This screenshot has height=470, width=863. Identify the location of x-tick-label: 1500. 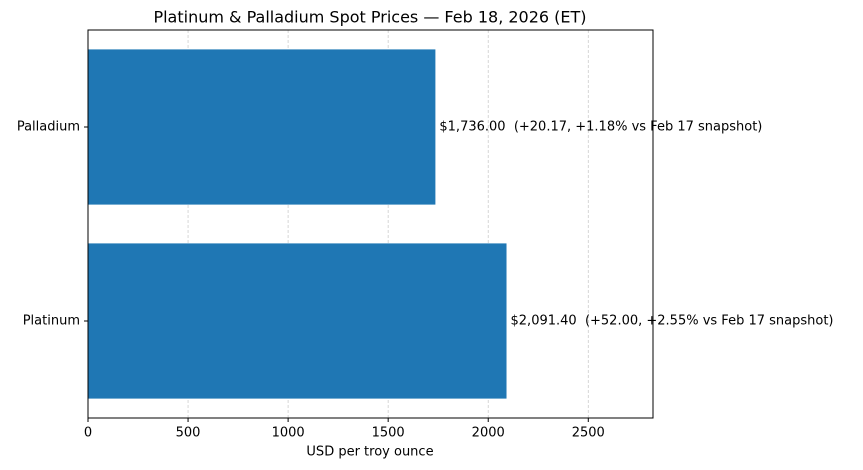
(388, 433).